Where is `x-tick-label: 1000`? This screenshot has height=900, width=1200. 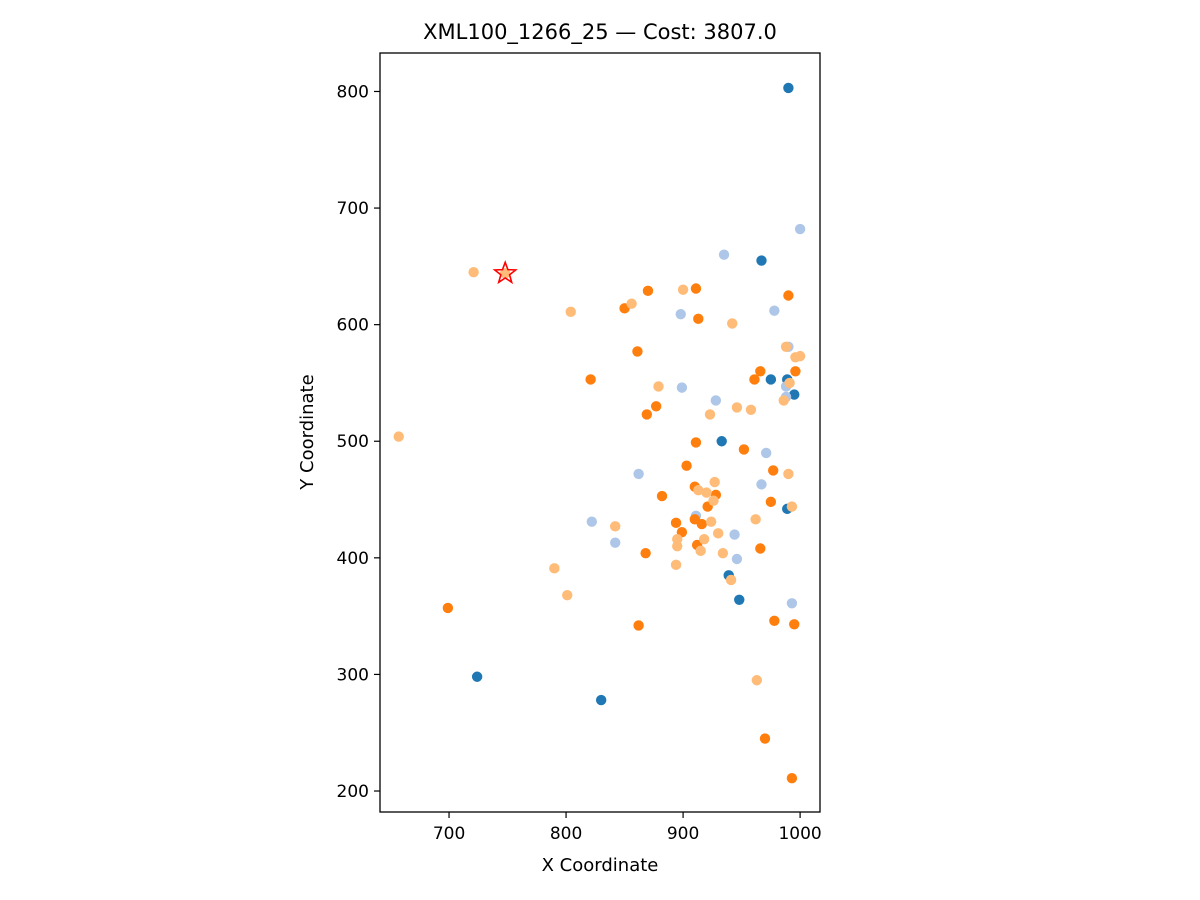 x-tick-label: 1000 is located at coordinates (799, 834).